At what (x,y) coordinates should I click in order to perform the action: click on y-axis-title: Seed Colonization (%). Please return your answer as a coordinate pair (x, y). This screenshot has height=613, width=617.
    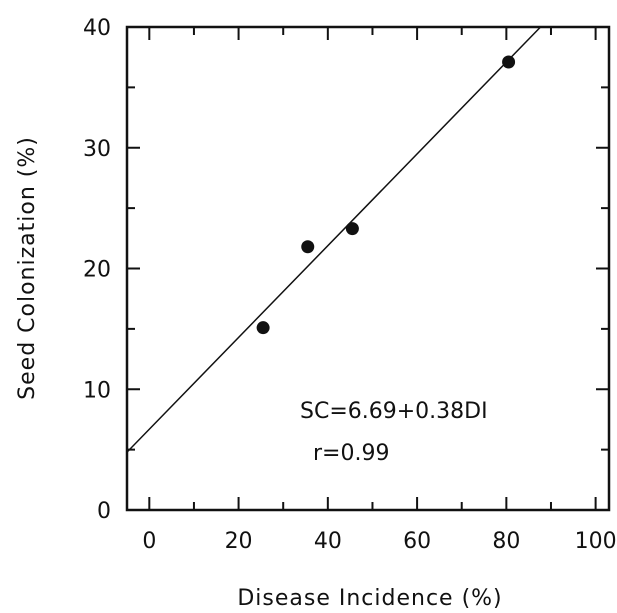
    Looking at the image, I should click on (27, 268).